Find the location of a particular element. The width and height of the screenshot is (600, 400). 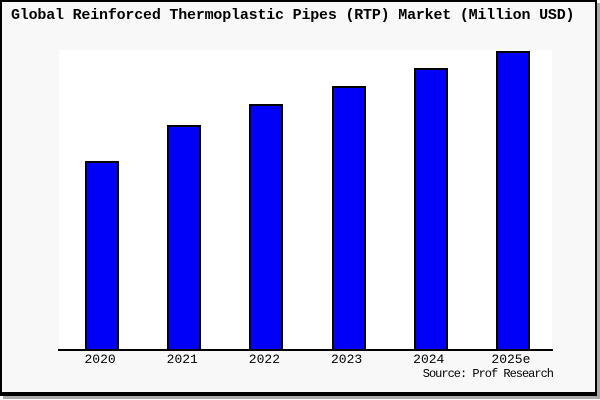

x-tick-label: 2023 is located at coordinates (346, 359).